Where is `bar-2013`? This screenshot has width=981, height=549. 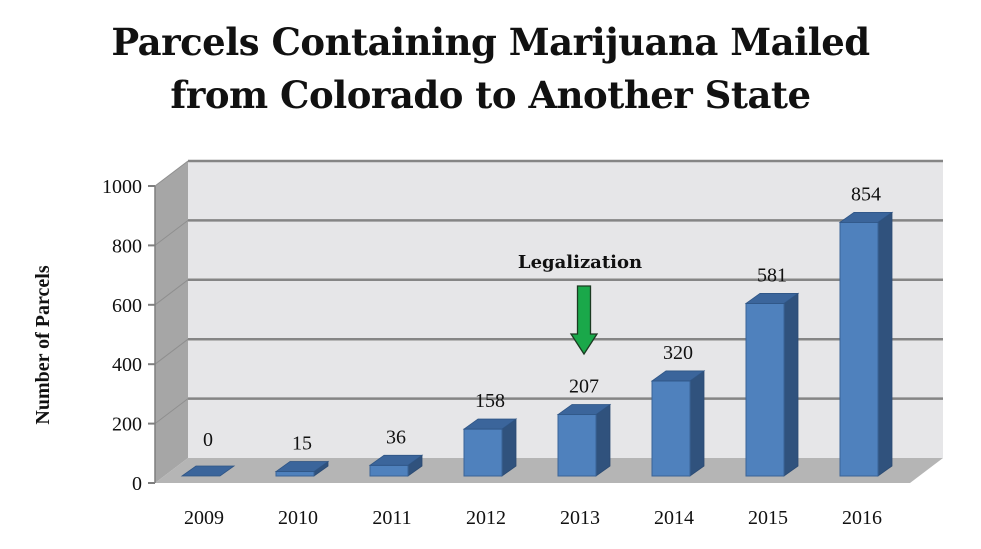
bar-2013 is located at coordinates (584, 440).